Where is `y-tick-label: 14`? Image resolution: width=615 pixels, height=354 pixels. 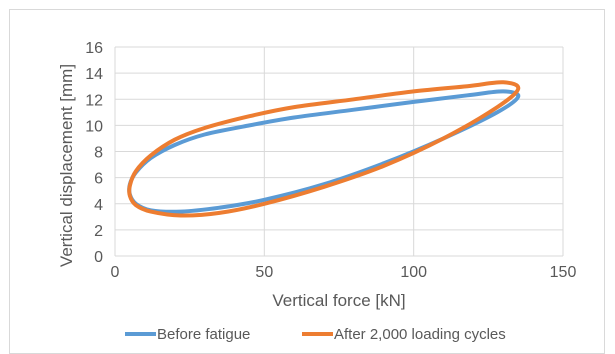 y-tick-label: 14 is located at coordinates (94, 74).